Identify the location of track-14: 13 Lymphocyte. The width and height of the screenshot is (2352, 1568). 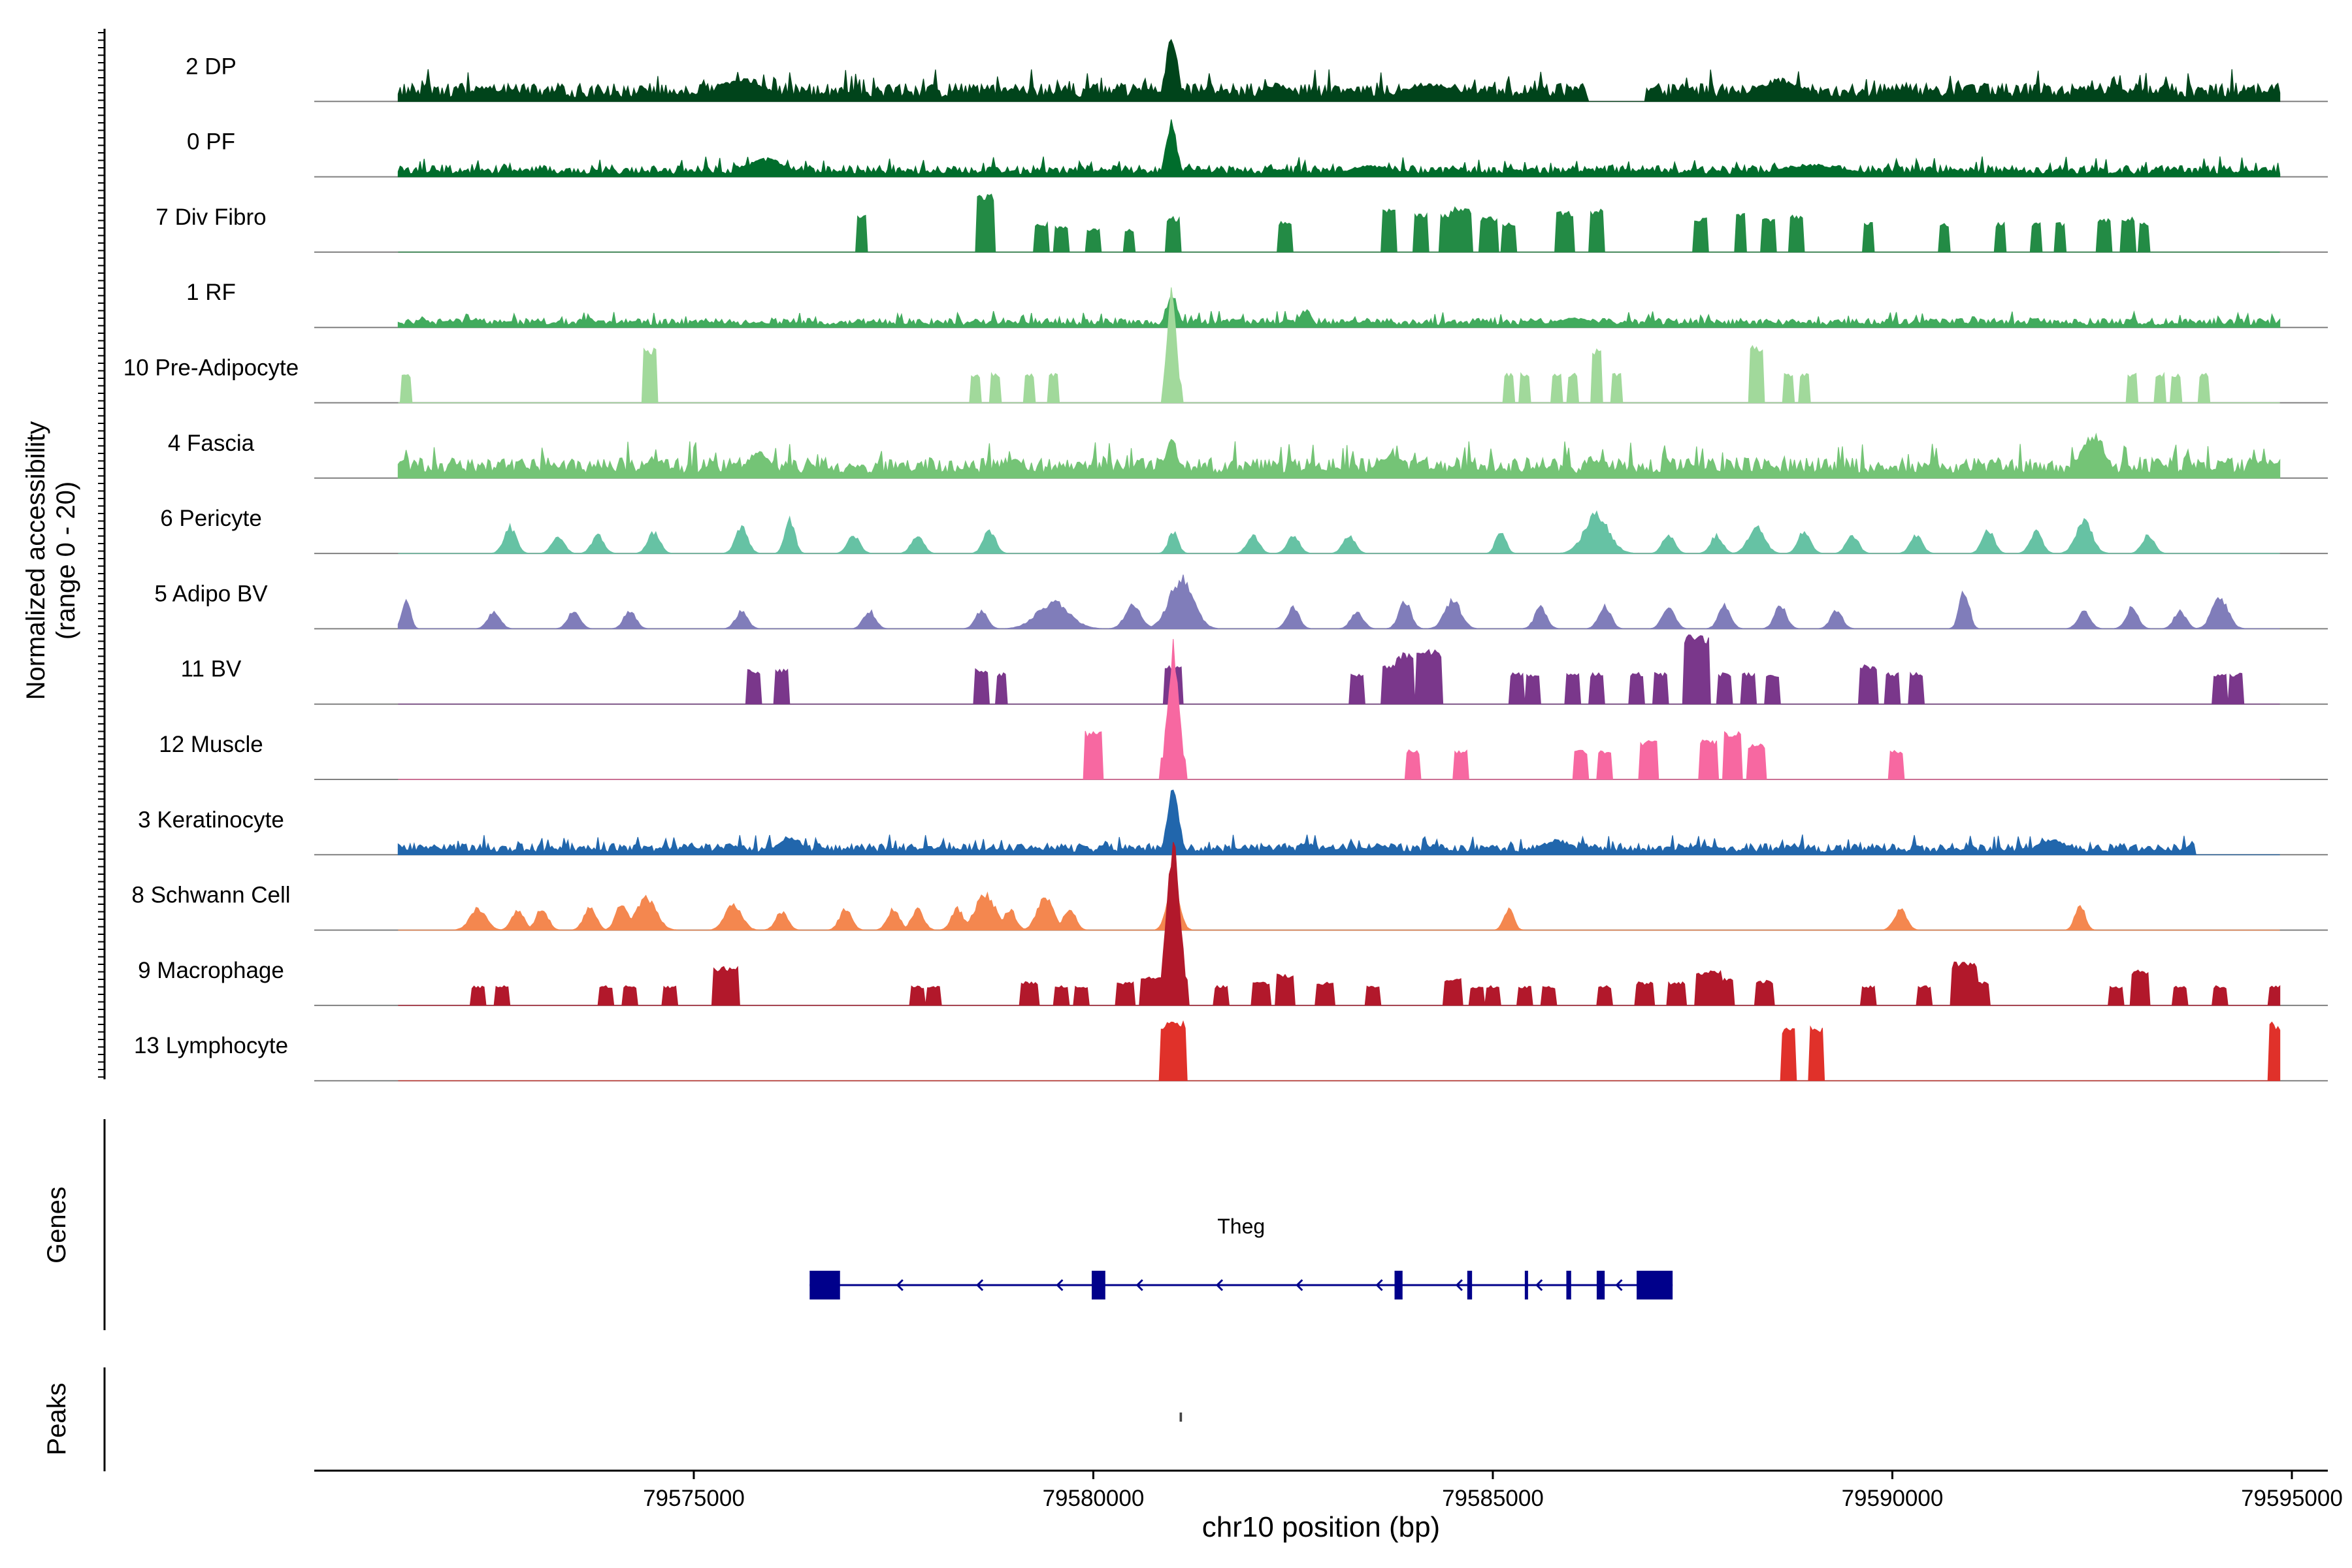
(1231, 1051).